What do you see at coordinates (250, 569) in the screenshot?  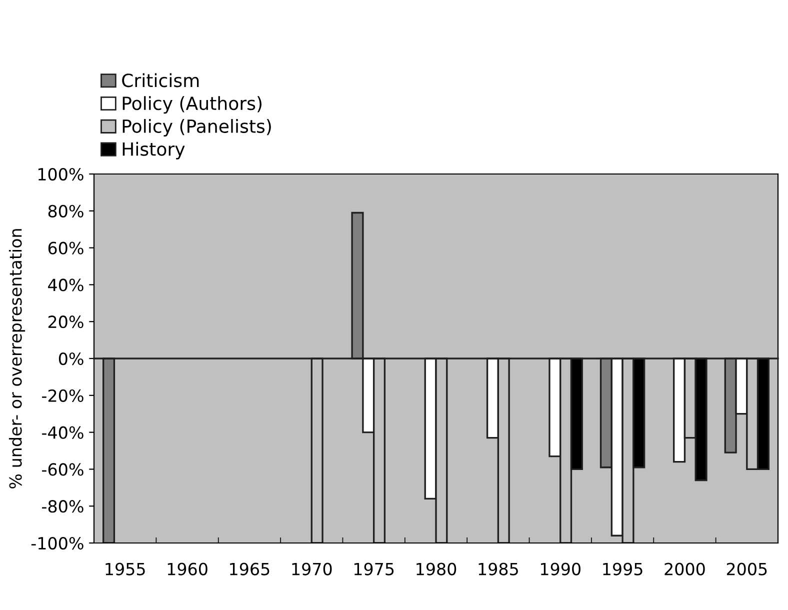 I see `x-tick-label: 1965` at bounding box center [250, 569].